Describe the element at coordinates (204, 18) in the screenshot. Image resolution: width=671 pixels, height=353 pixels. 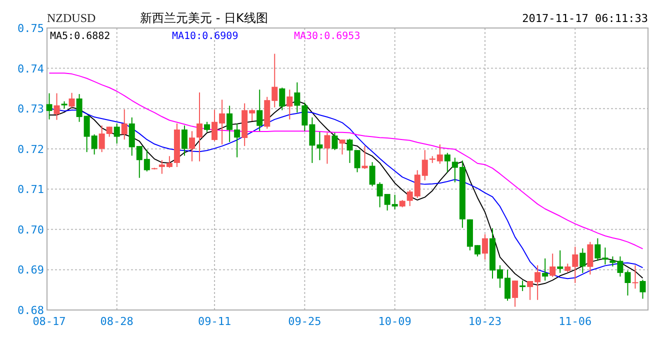
I see `chart-title: 新西兰元美元 - 日K线图` at that location.